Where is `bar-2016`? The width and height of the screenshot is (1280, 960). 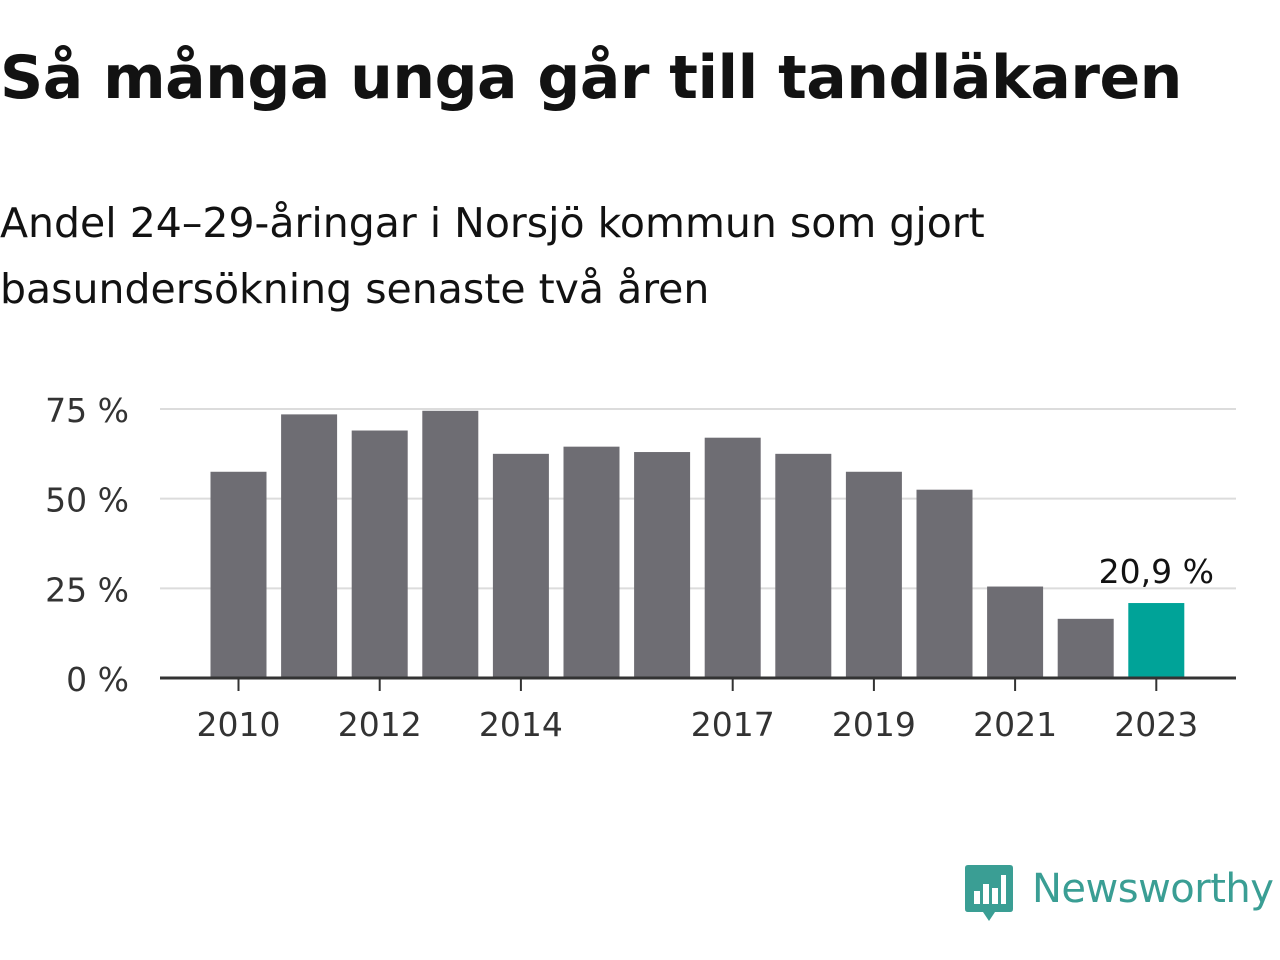
bar-2016 is located at coordinates (662, 565).